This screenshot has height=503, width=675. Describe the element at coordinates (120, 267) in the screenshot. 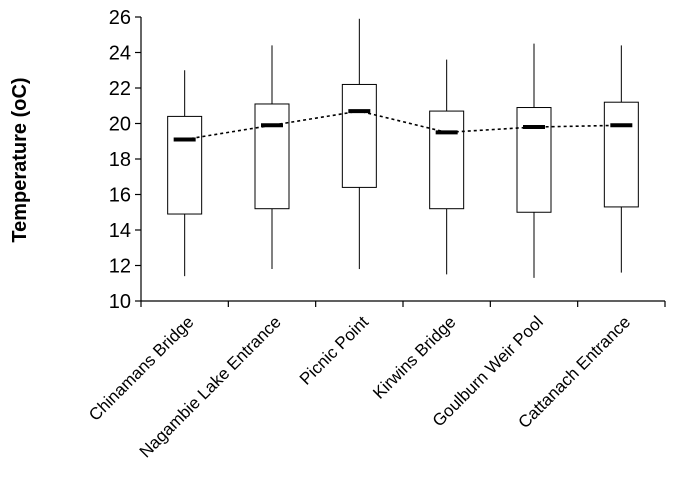

I see `y-tick-label: 12` at that location.